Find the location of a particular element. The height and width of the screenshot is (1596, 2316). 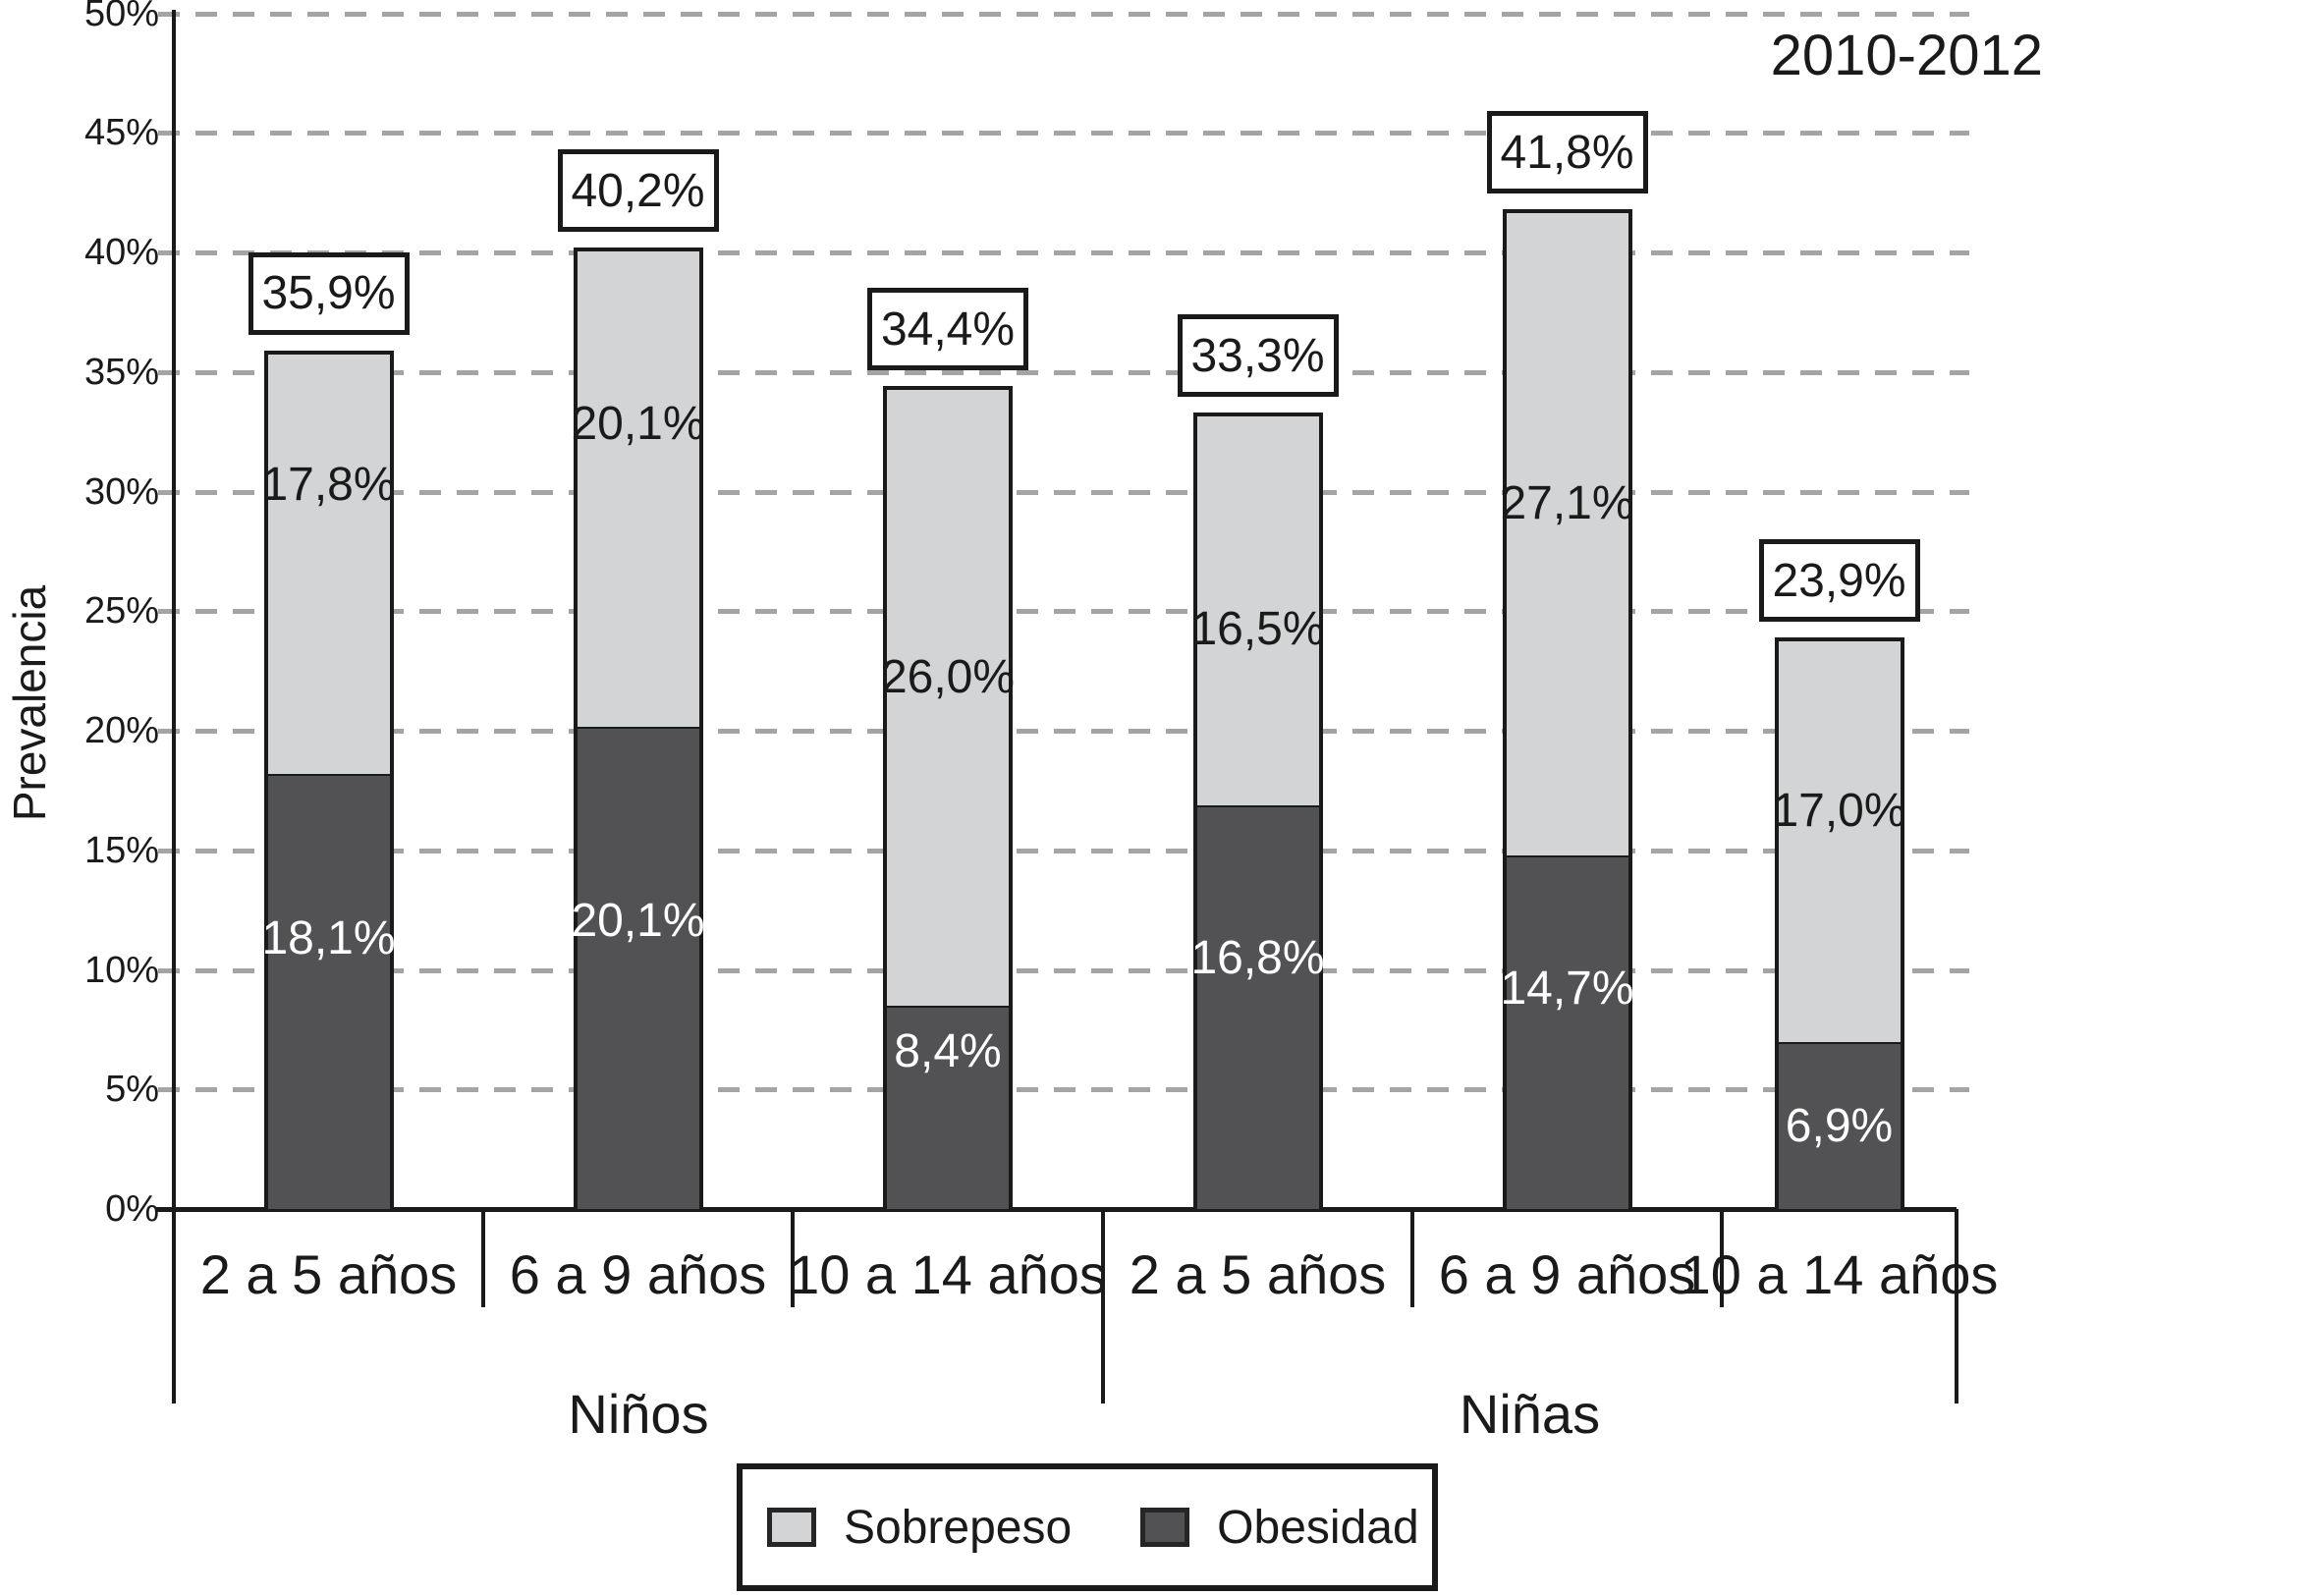

obesidad-value-label: 6,9% is located at coordinates (1840, 1125).